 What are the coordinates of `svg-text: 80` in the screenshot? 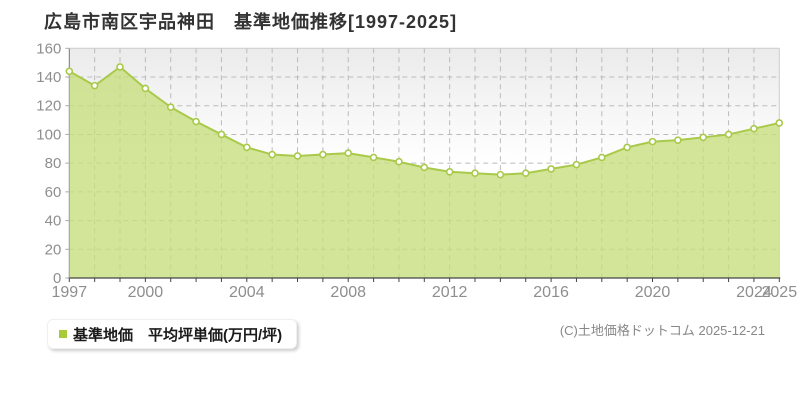 It's located at (53, 163).